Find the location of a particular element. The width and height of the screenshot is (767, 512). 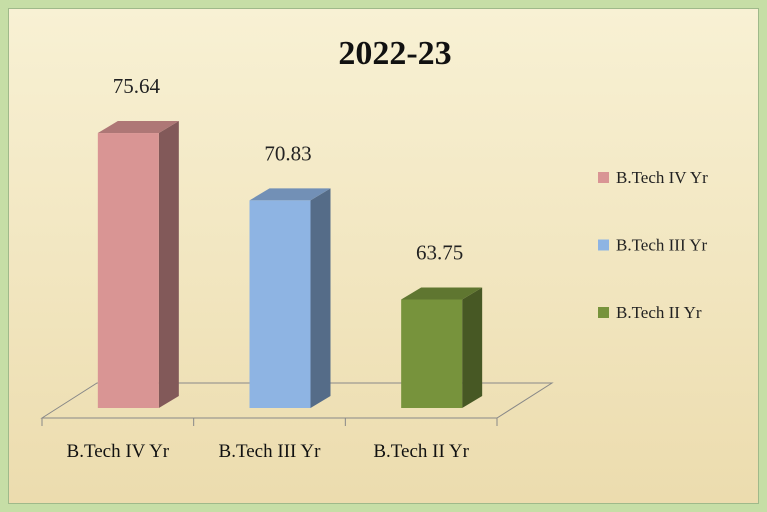

data-label: 70.83 is located at coordinates (287, 153).